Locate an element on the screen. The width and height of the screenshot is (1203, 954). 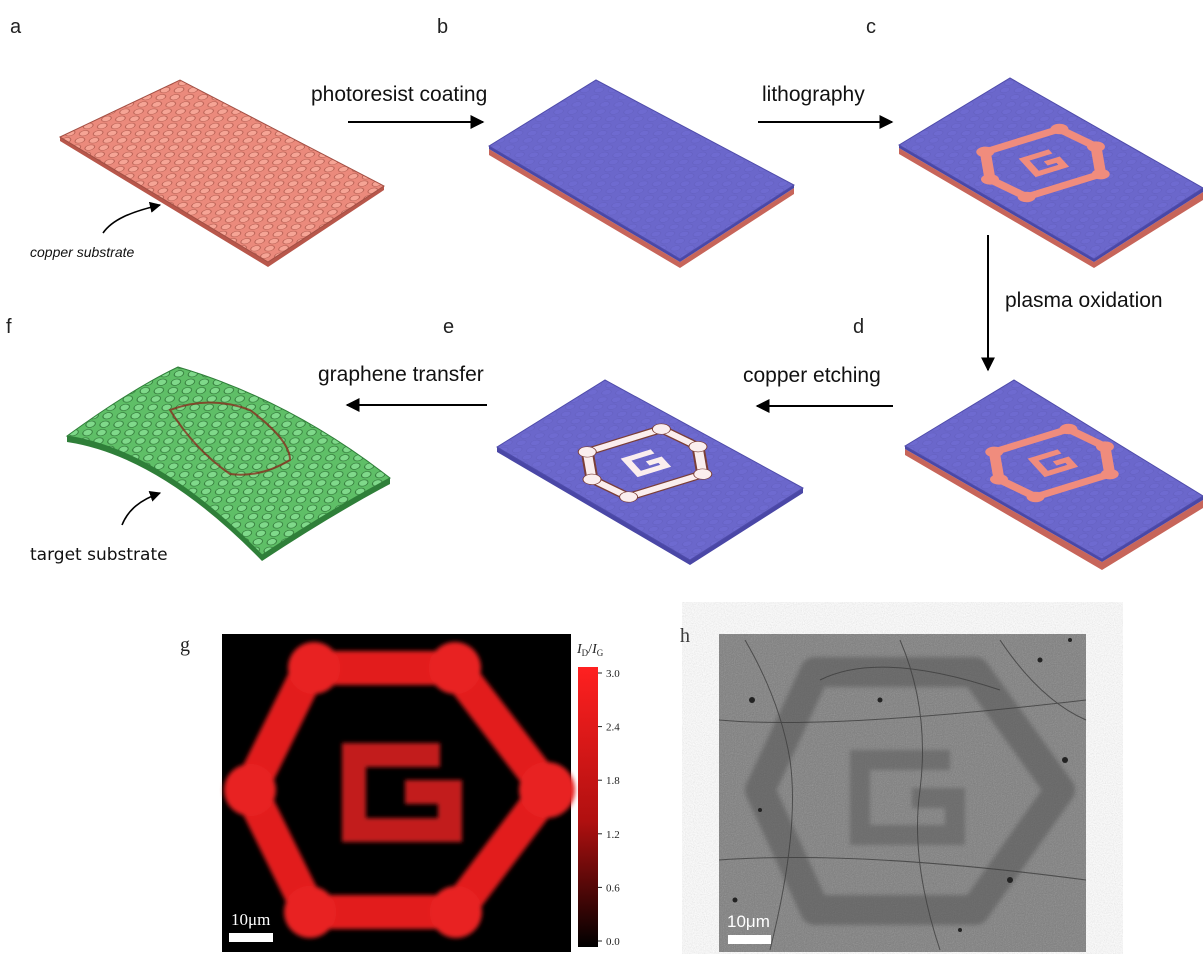
step-label-photoresist: photoresist coating is located at coordinates (399, 94).